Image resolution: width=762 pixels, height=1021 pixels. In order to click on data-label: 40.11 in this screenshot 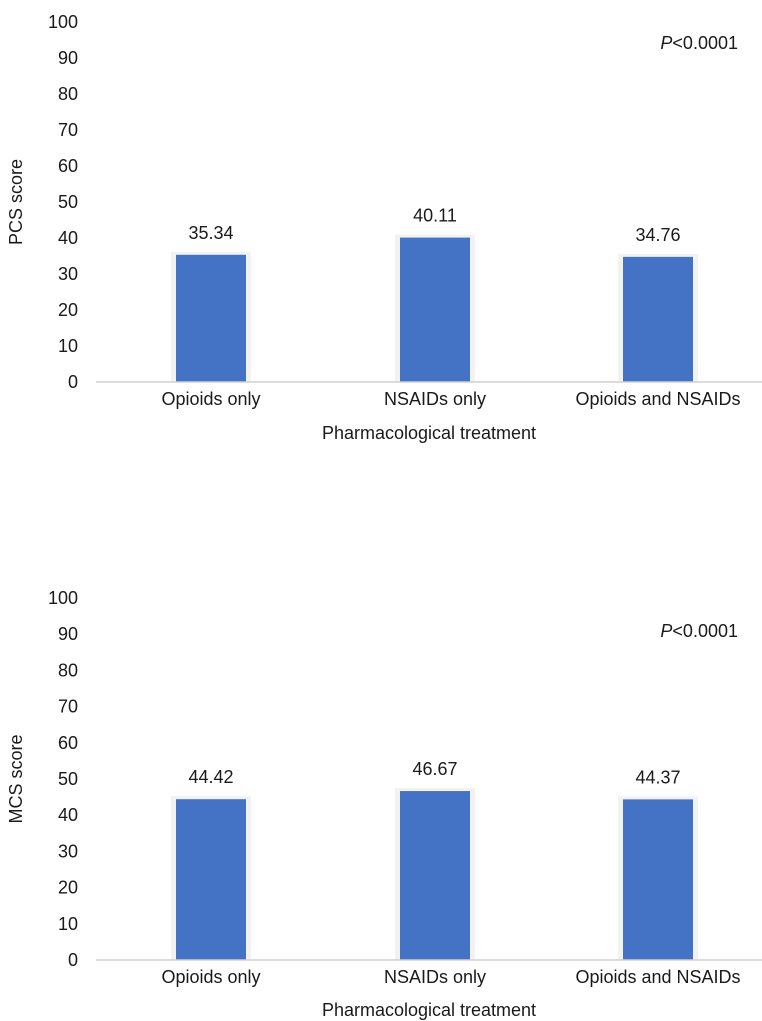, I will do `click(435, 216)`.